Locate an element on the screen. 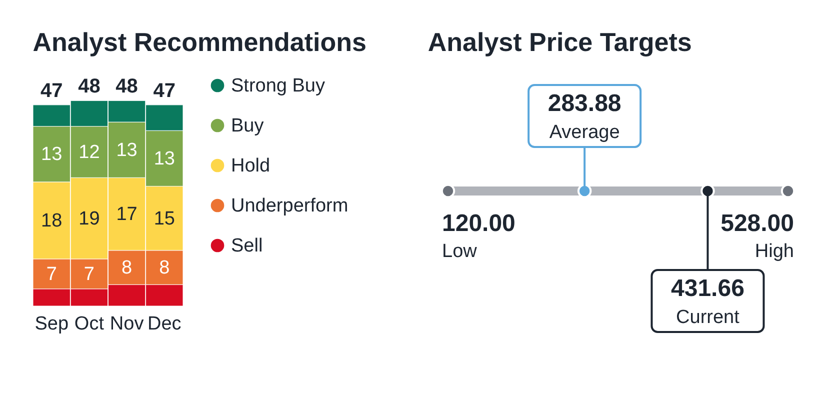  category-label: Current is located at coordinates (708, 317).